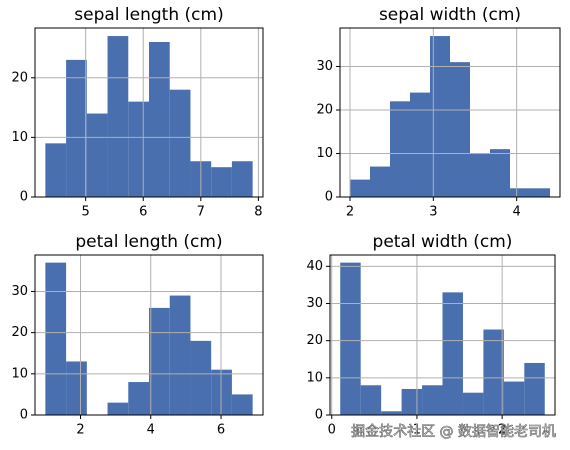  What do you see at coordinates (453, 432) in the screenshot?
I see `watermark: 掘金技术社区 @ 数据智能老司机` at bounding box center [453, 432].